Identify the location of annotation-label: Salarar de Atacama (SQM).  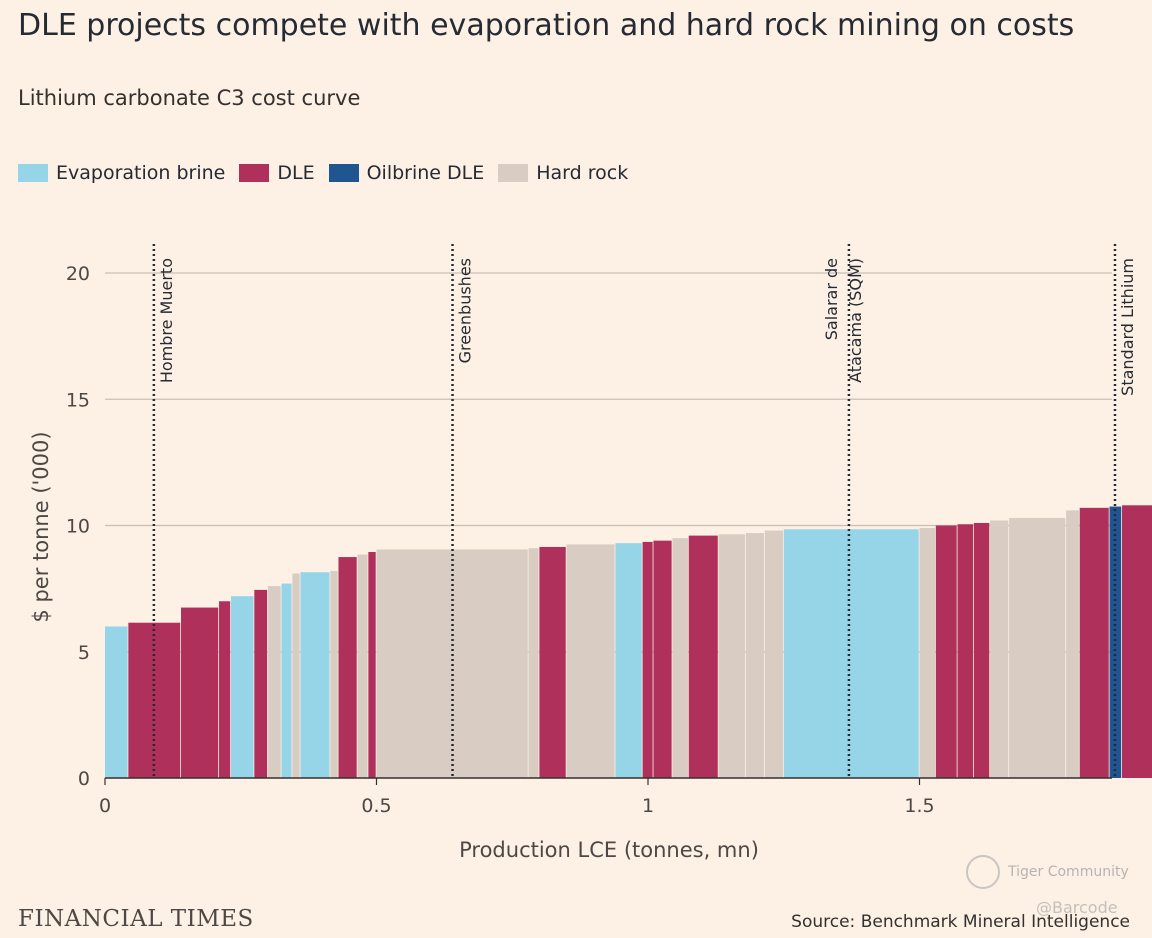
(843, 320).